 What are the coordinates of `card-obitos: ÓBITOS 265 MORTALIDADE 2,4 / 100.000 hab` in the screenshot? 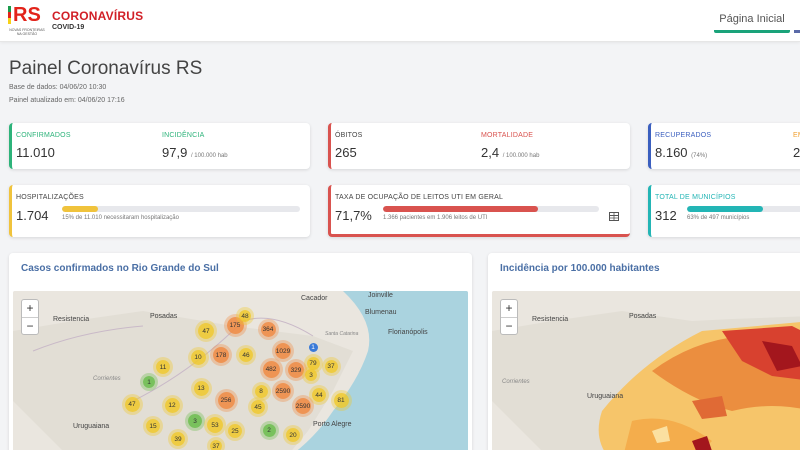 It's located at (479, 146).